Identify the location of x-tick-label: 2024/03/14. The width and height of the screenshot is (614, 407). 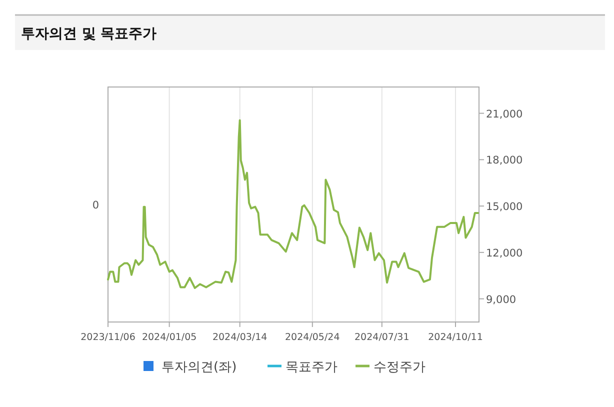
(240, 337).